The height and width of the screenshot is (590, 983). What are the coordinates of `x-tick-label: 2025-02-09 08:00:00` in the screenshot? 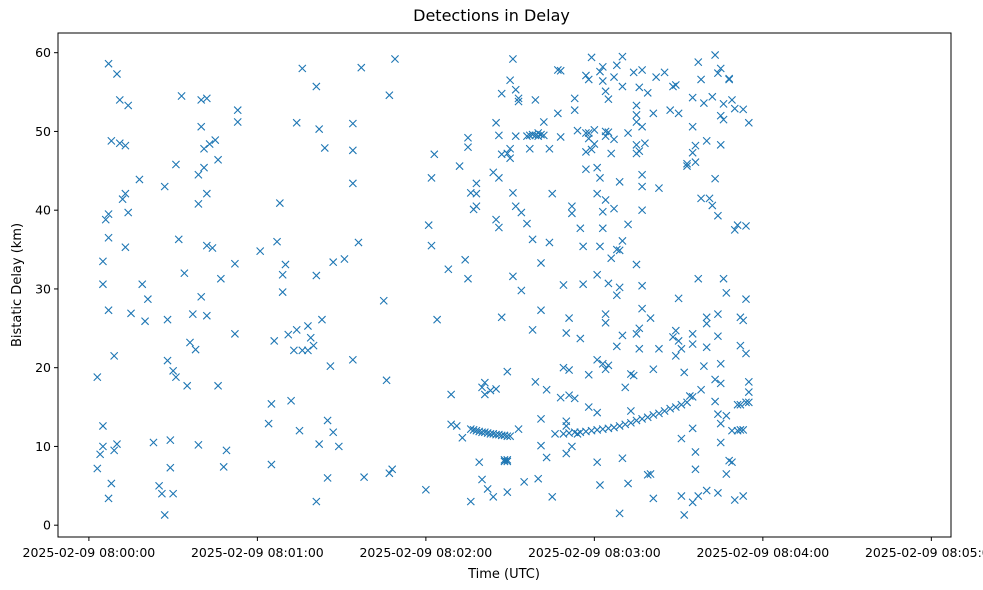 It's located at (89, 552).